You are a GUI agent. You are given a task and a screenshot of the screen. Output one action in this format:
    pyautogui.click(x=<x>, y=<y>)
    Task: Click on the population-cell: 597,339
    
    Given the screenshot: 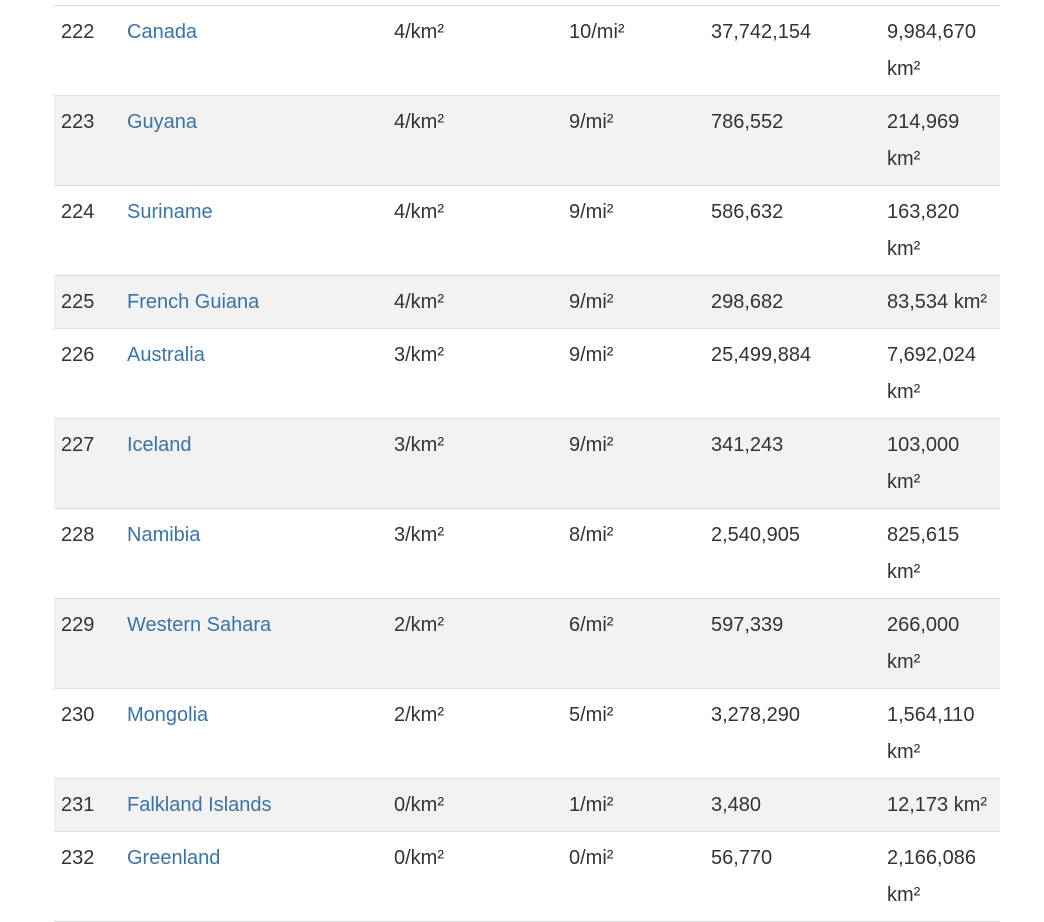 What is the action you would take?
    pyautogui.click(x=792, y=643)
    